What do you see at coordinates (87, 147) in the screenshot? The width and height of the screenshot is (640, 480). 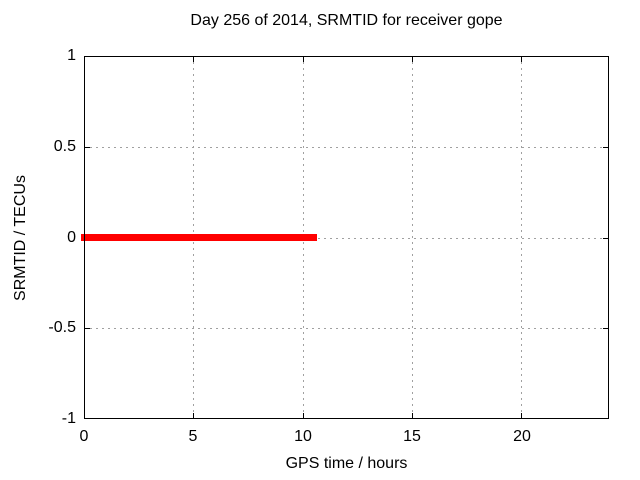 I see `ytick-left-0.5` at bounding box center [87, 147].